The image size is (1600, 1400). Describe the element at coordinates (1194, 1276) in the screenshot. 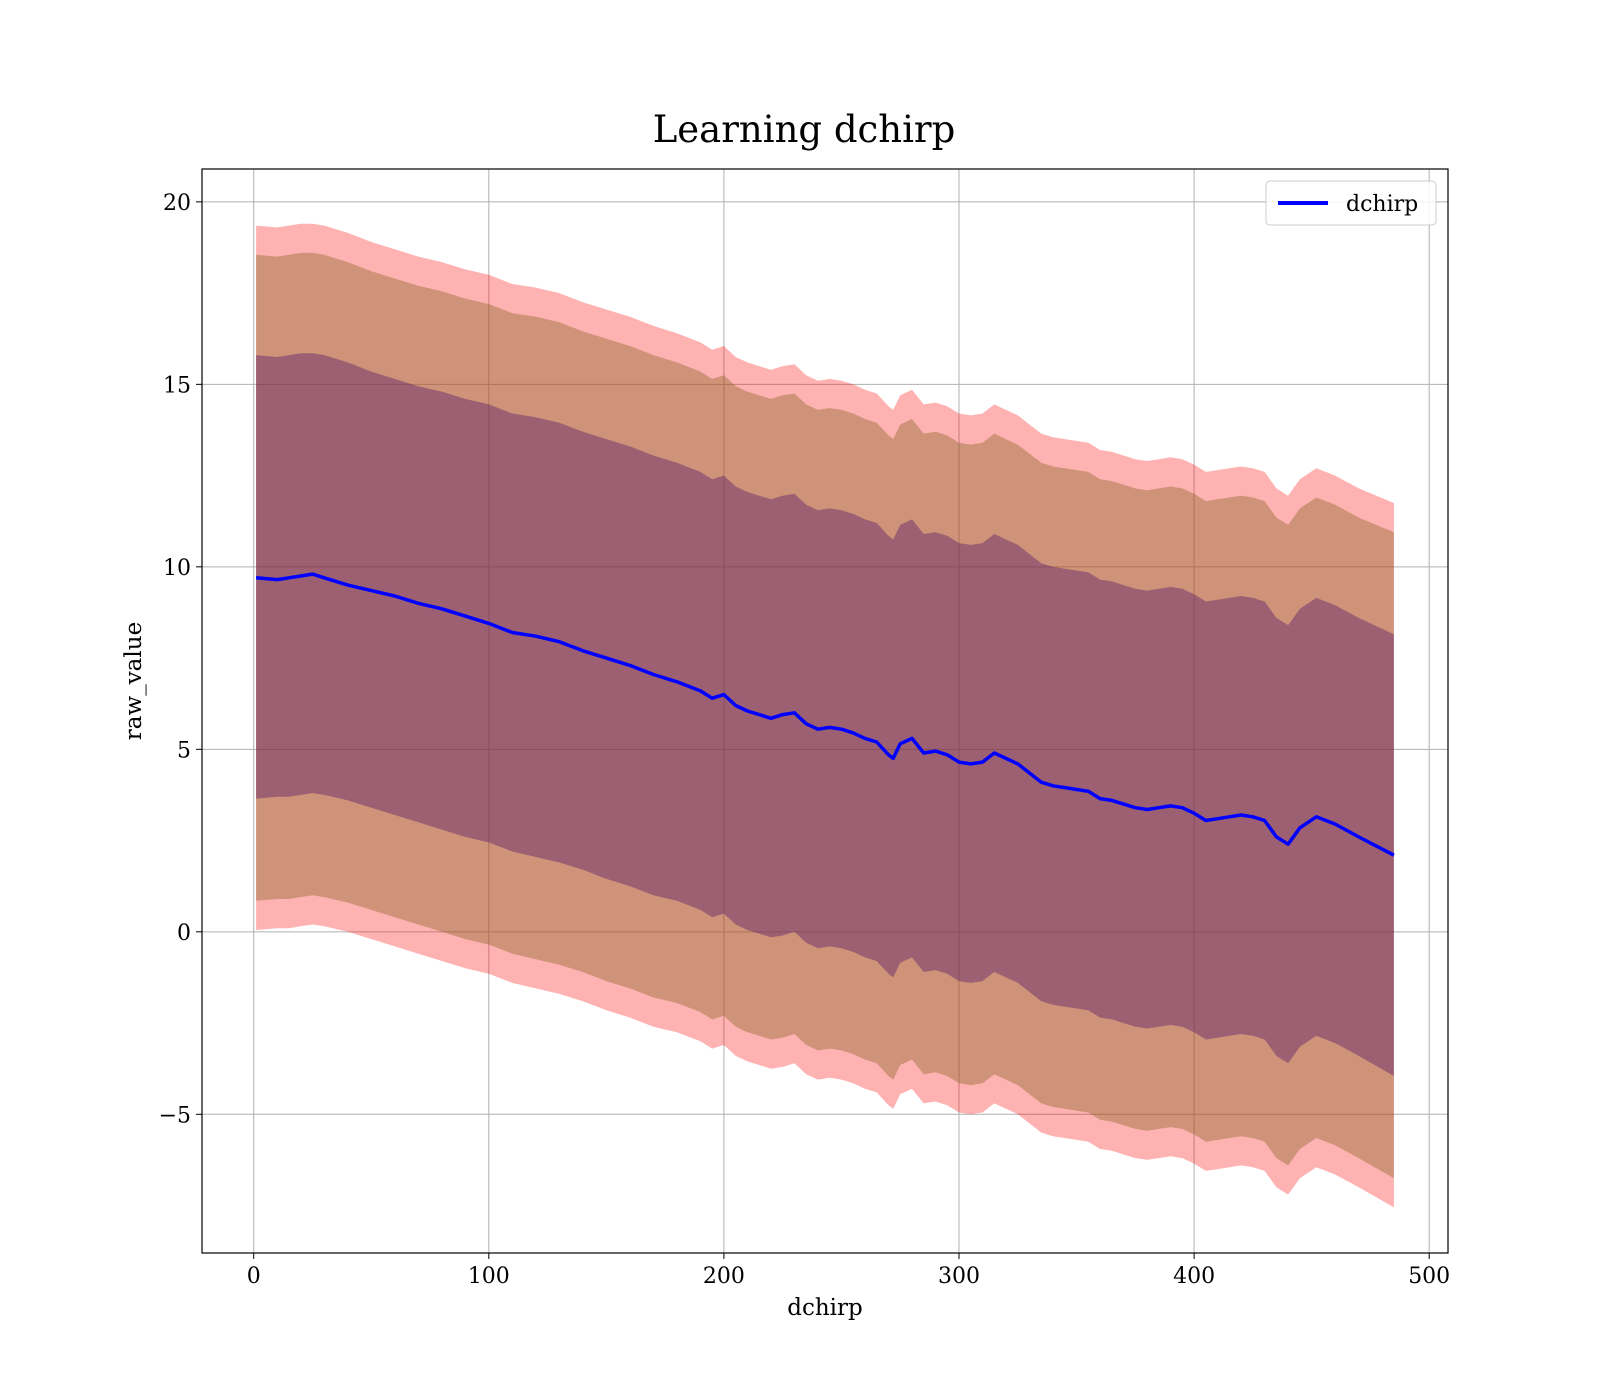

I see `x-tick-label: 400` at that location.